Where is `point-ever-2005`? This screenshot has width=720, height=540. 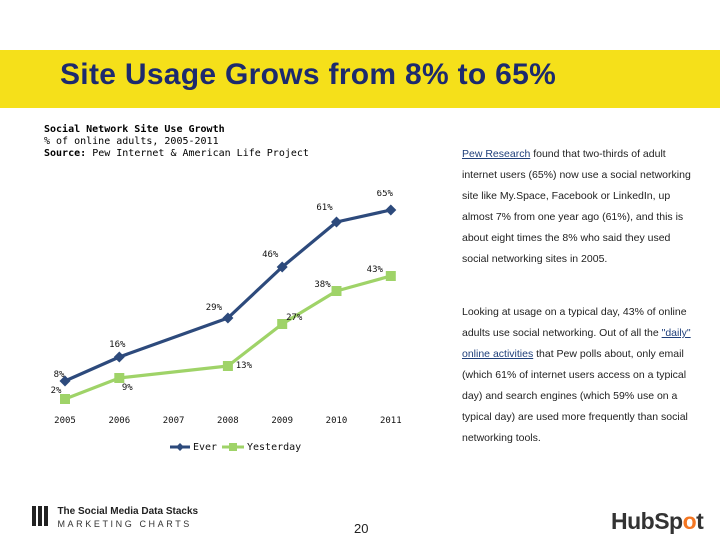 point-ever-2005 is located at coordinates (65, 381).